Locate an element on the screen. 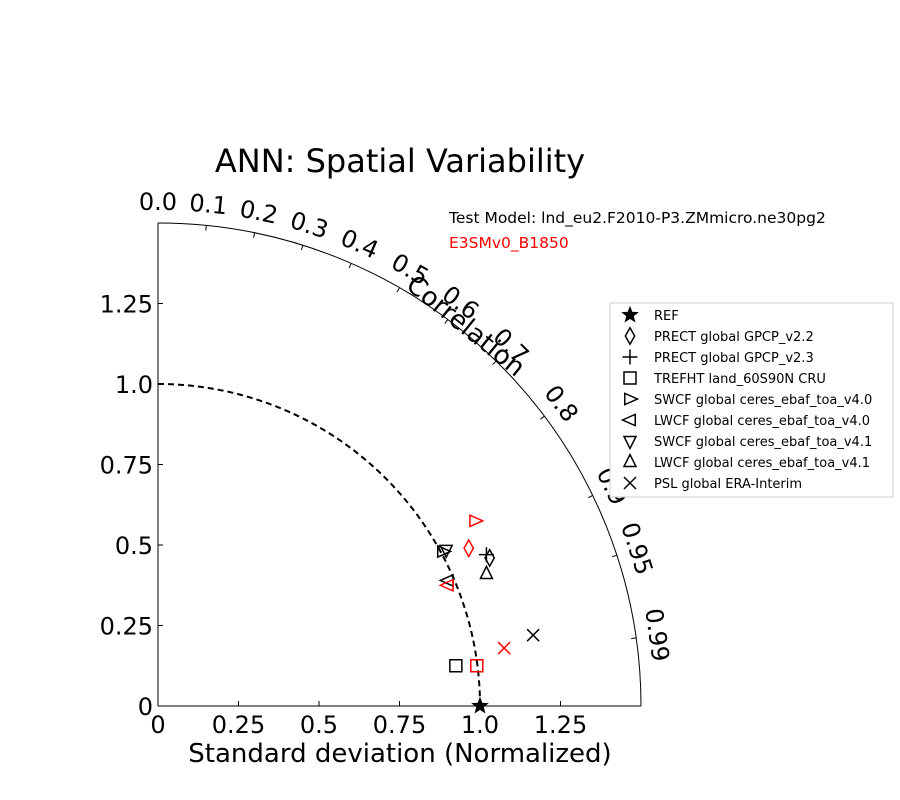  legend-entry-label: PRECT global GPCP_v2.3 is located at coordinates (734, 358).